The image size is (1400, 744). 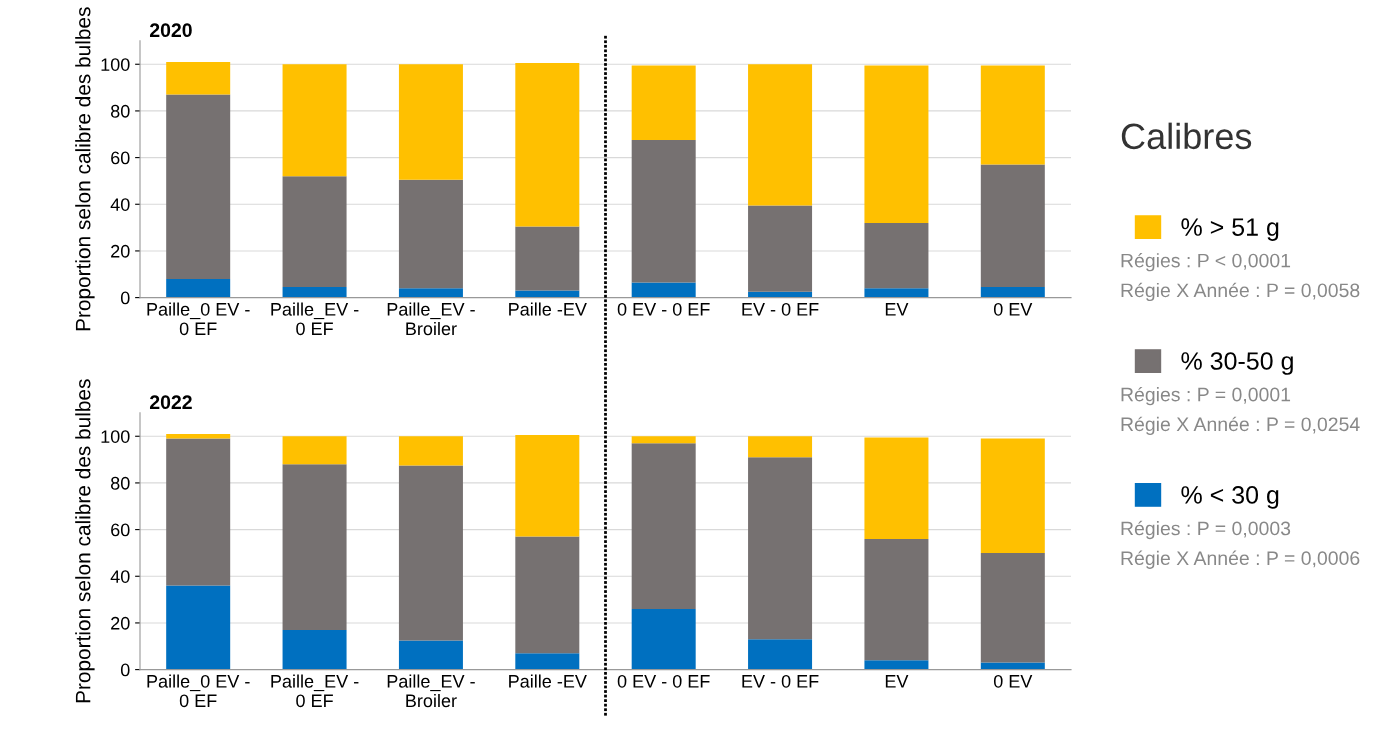 I want to click on legend-label: % > 51 g, so click(x=1230, y=229).